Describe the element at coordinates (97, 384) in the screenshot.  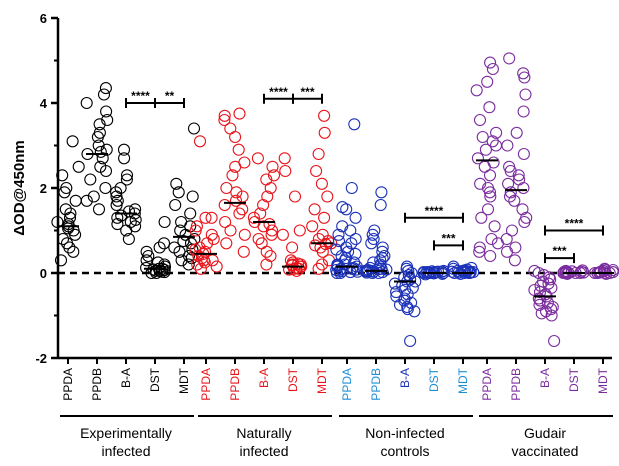
I see `x-category-label: PPDB` at that location.